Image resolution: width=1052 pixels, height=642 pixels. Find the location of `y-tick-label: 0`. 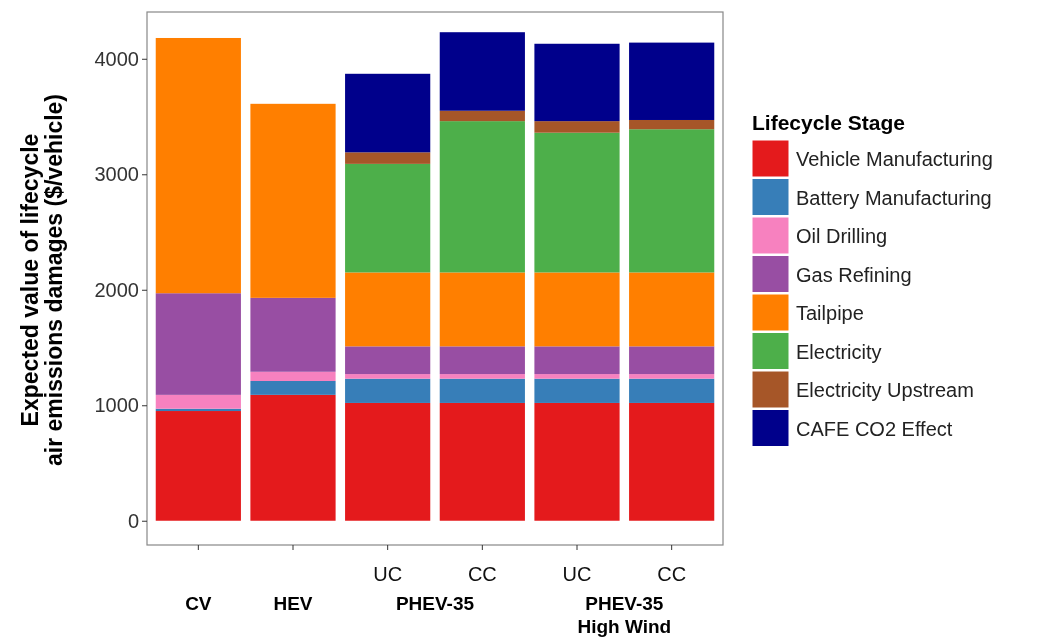

y-tick-label: 0 is located at coordinates (133, 520).